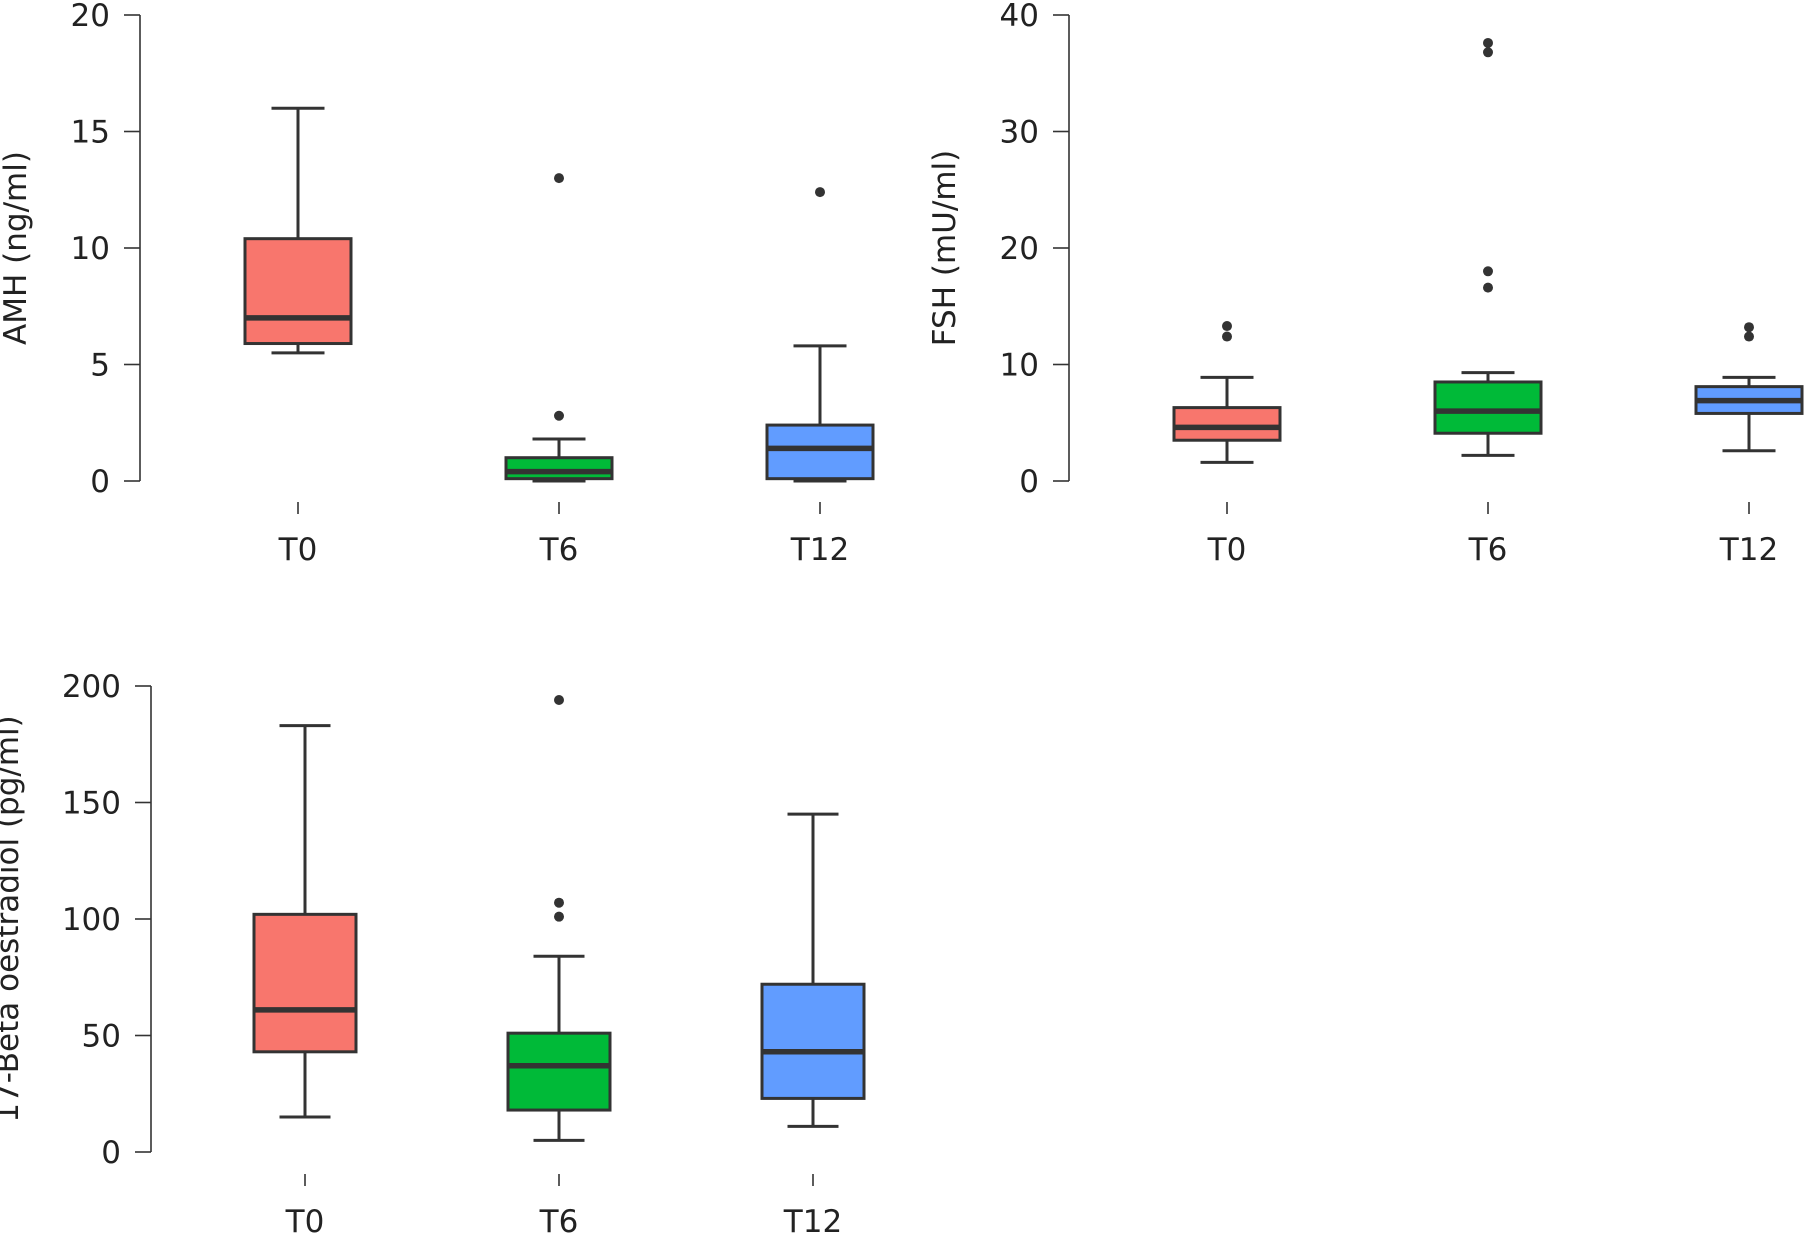  What do you see at coordinates (91, 804) in the screenshot?
I see `y-tick-label: 150` at bounding box center [91, 804].